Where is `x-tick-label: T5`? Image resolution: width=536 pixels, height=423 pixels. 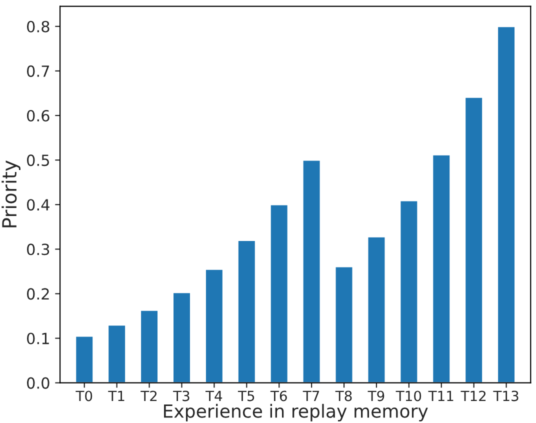 x-tick-label: T5 is located at coordinates (246, 396).